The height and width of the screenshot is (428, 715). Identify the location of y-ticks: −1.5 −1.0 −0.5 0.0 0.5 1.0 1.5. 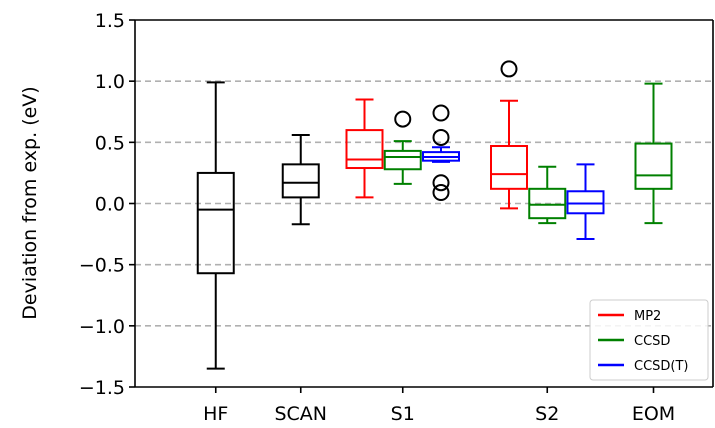
(107, 204).